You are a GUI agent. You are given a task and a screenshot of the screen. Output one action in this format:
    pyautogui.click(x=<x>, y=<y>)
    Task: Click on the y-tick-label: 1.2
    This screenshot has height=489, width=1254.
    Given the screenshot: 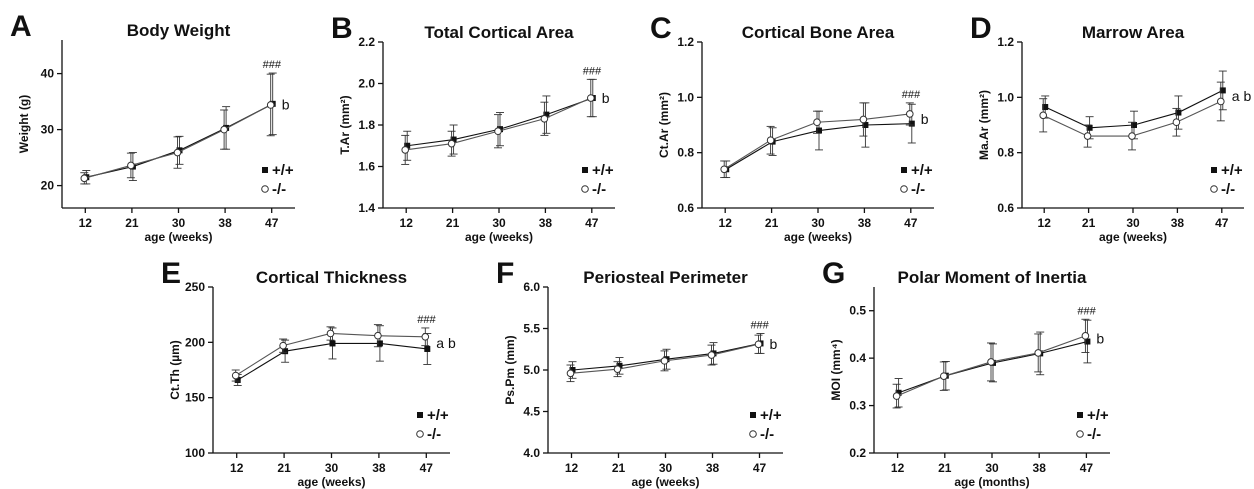 What is the action you would take?
    pyautogui.click(x=685, y=42)
    